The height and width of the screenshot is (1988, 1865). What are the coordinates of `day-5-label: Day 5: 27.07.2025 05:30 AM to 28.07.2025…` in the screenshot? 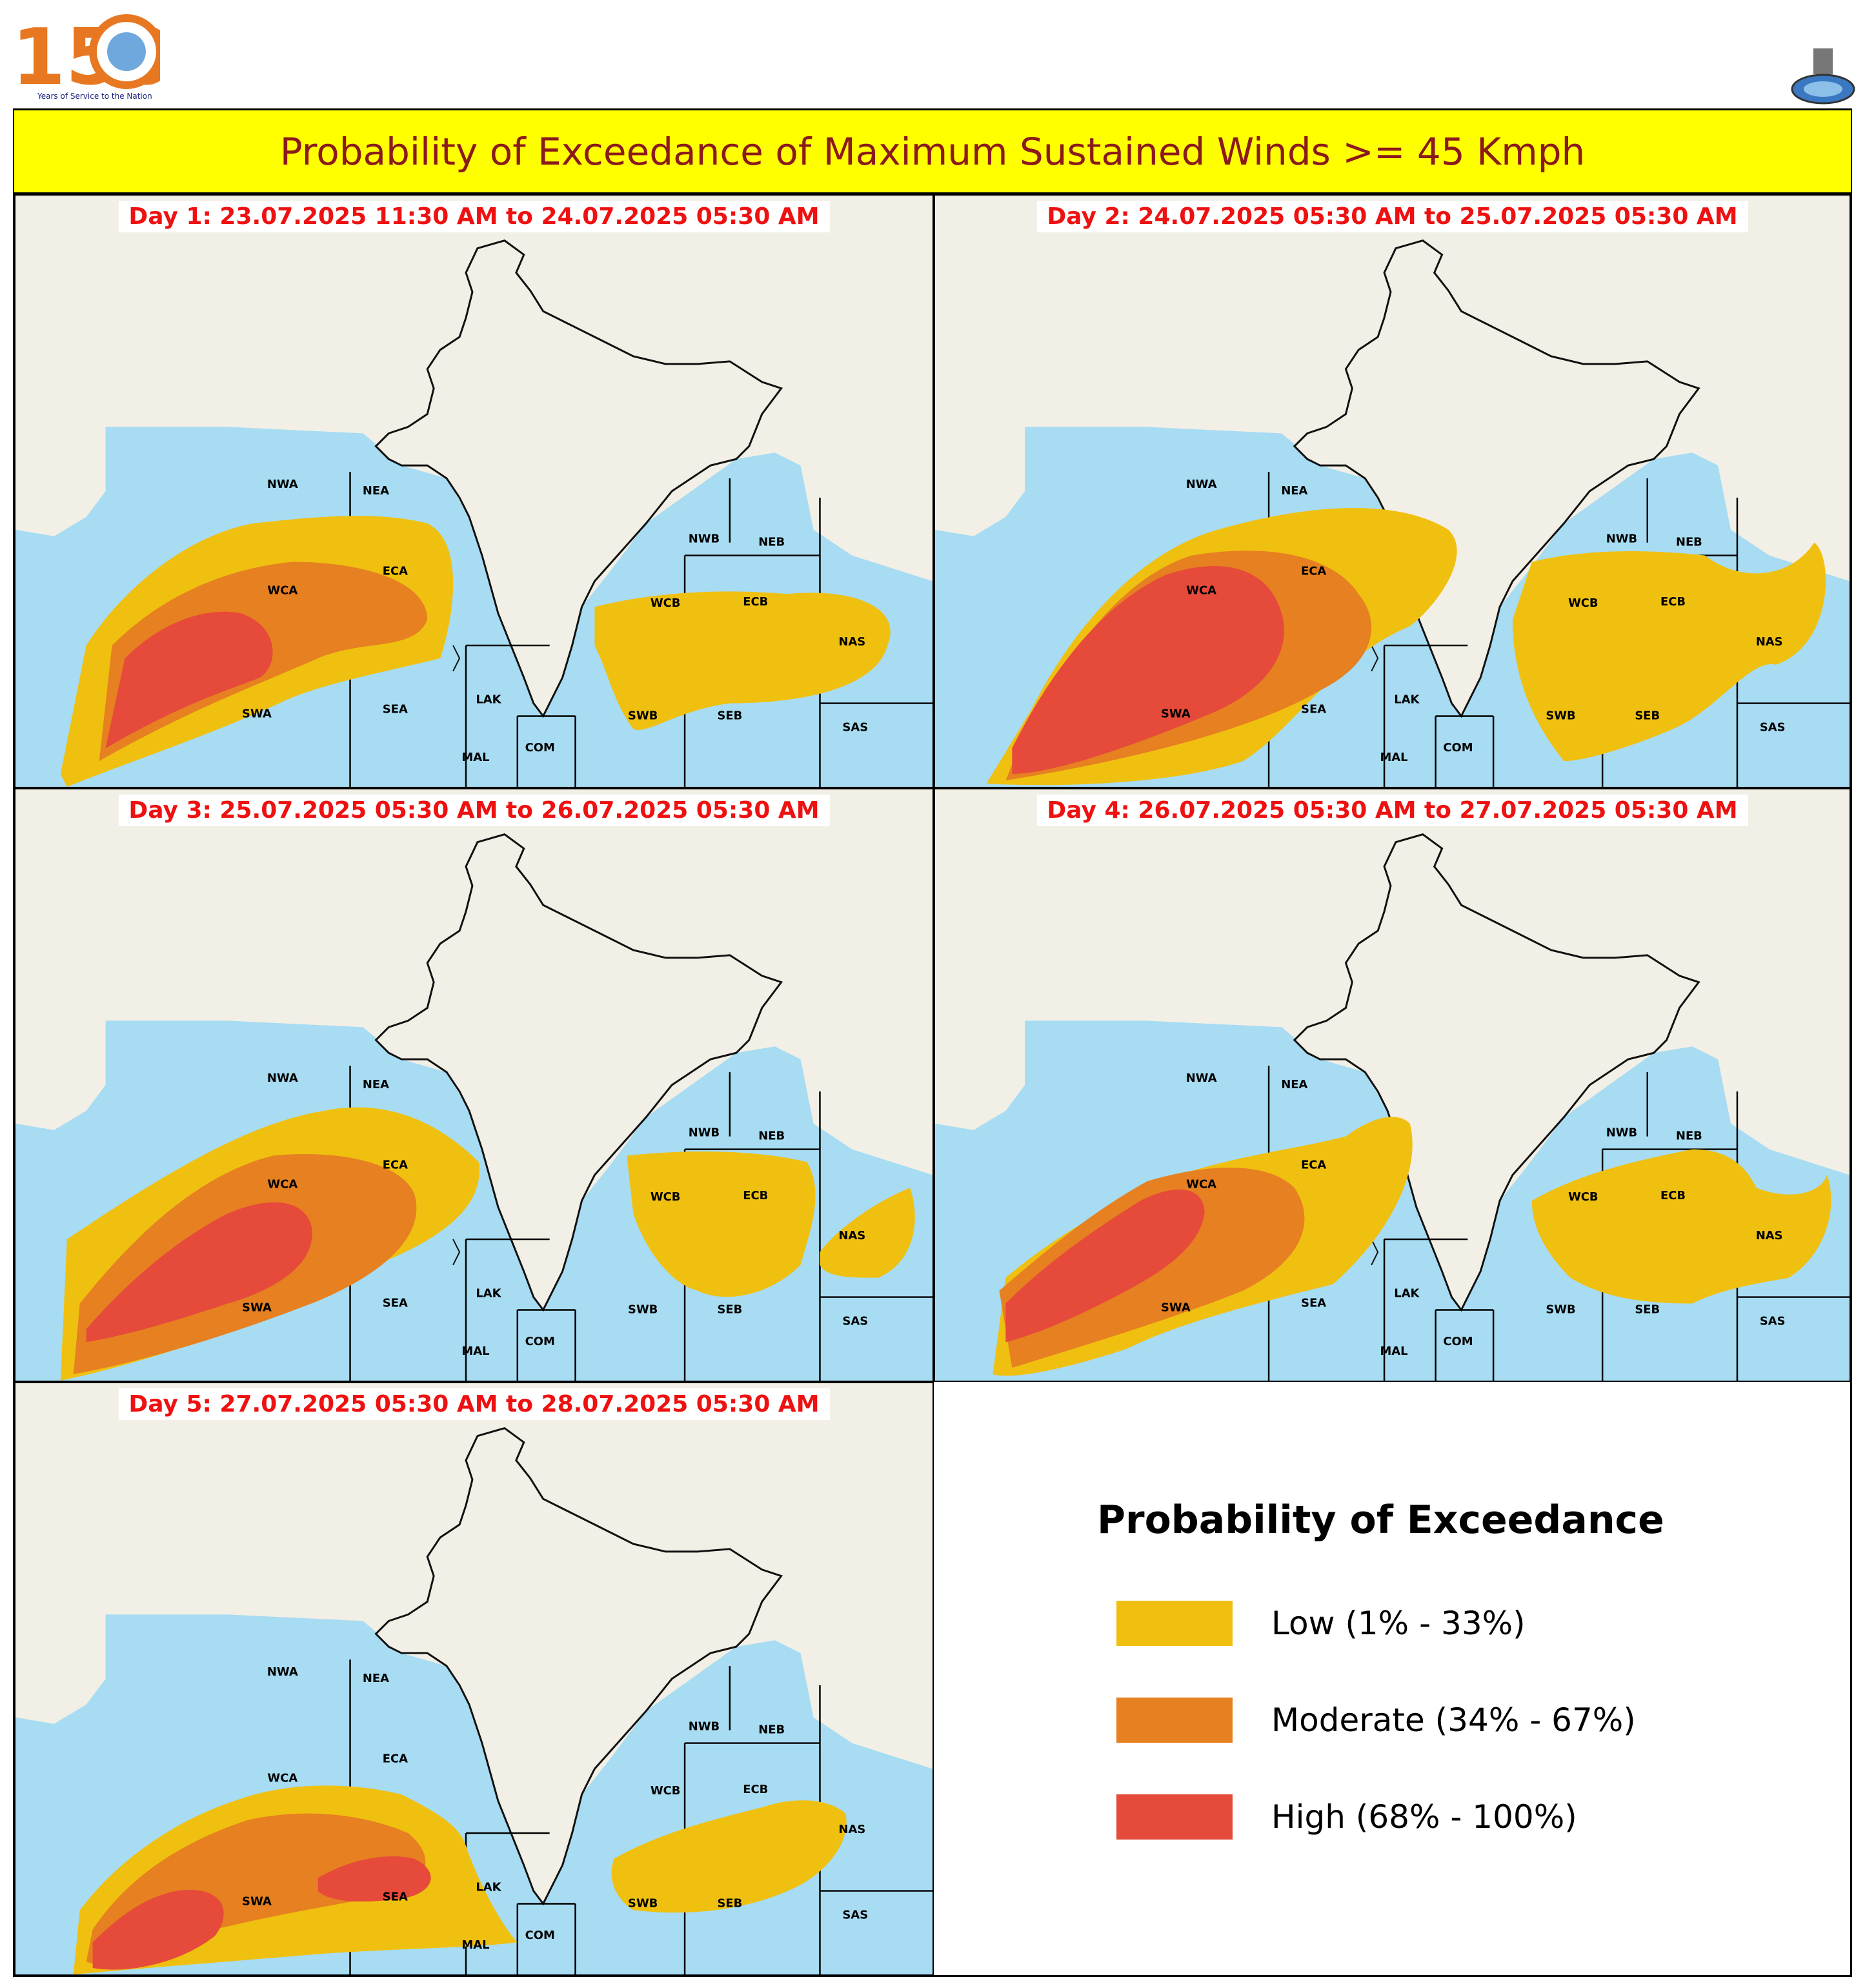 It's located at (474, 1404).